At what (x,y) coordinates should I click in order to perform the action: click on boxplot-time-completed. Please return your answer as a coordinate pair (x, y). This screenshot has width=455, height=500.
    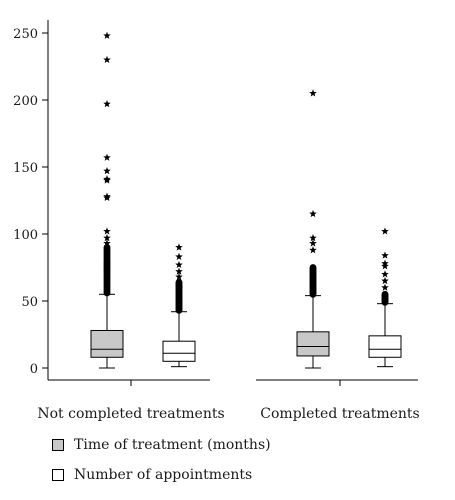
    Looking at the image, I should click on (313, 332).